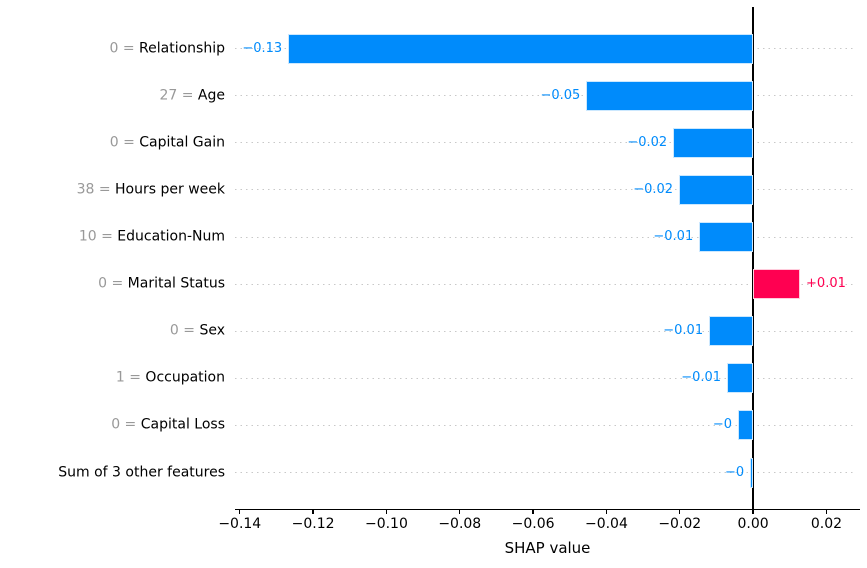  What do you see at coordinates (826, 284) in the screenshot?
I see `bar-value-label: +0.01` at bounding box center [826, 284].